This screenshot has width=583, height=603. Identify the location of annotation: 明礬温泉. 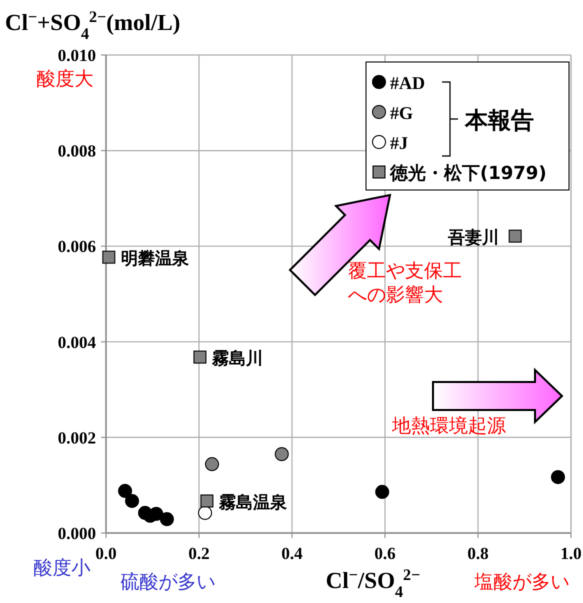
(154, 259).